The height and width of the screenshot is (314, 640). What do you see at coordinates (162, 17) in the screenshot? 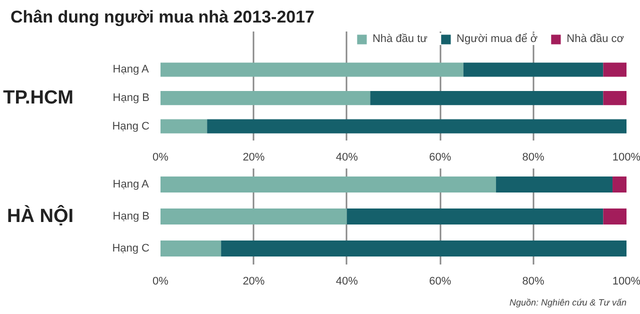
I see `chart-title: Chân dung người mua nhà 2013-2017` at bounding box center [162, 17].